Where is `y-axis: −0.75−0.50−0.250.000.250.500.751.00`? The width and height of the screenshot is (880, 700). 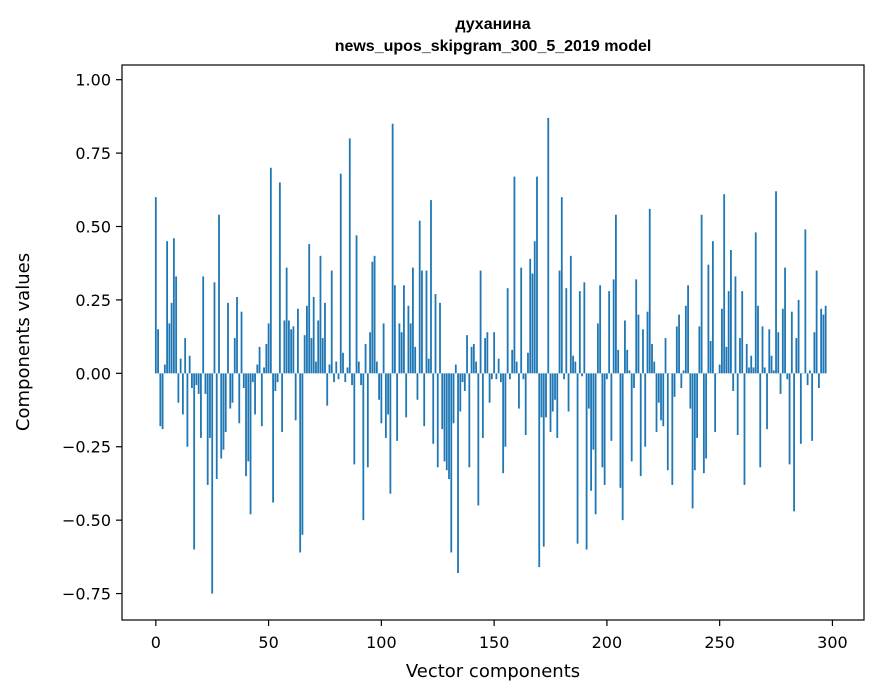 y-axis: −0.75−0.50−0.250.000.250.500.751.00 is located at coordinates (92, 337).